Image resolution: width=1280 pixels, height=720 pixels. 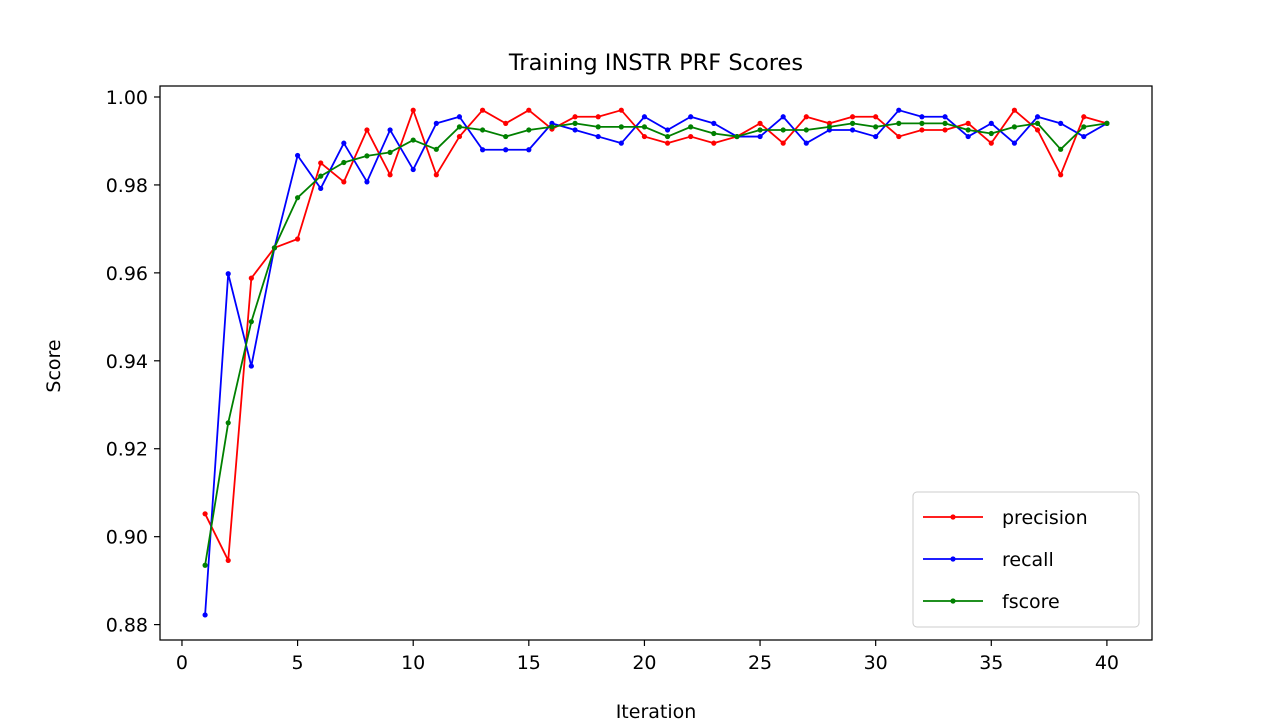 What do you see at coordinates (644, 663) in the screenshot?
I see `x-tick-label: 20` at bounding box center [644, 663].